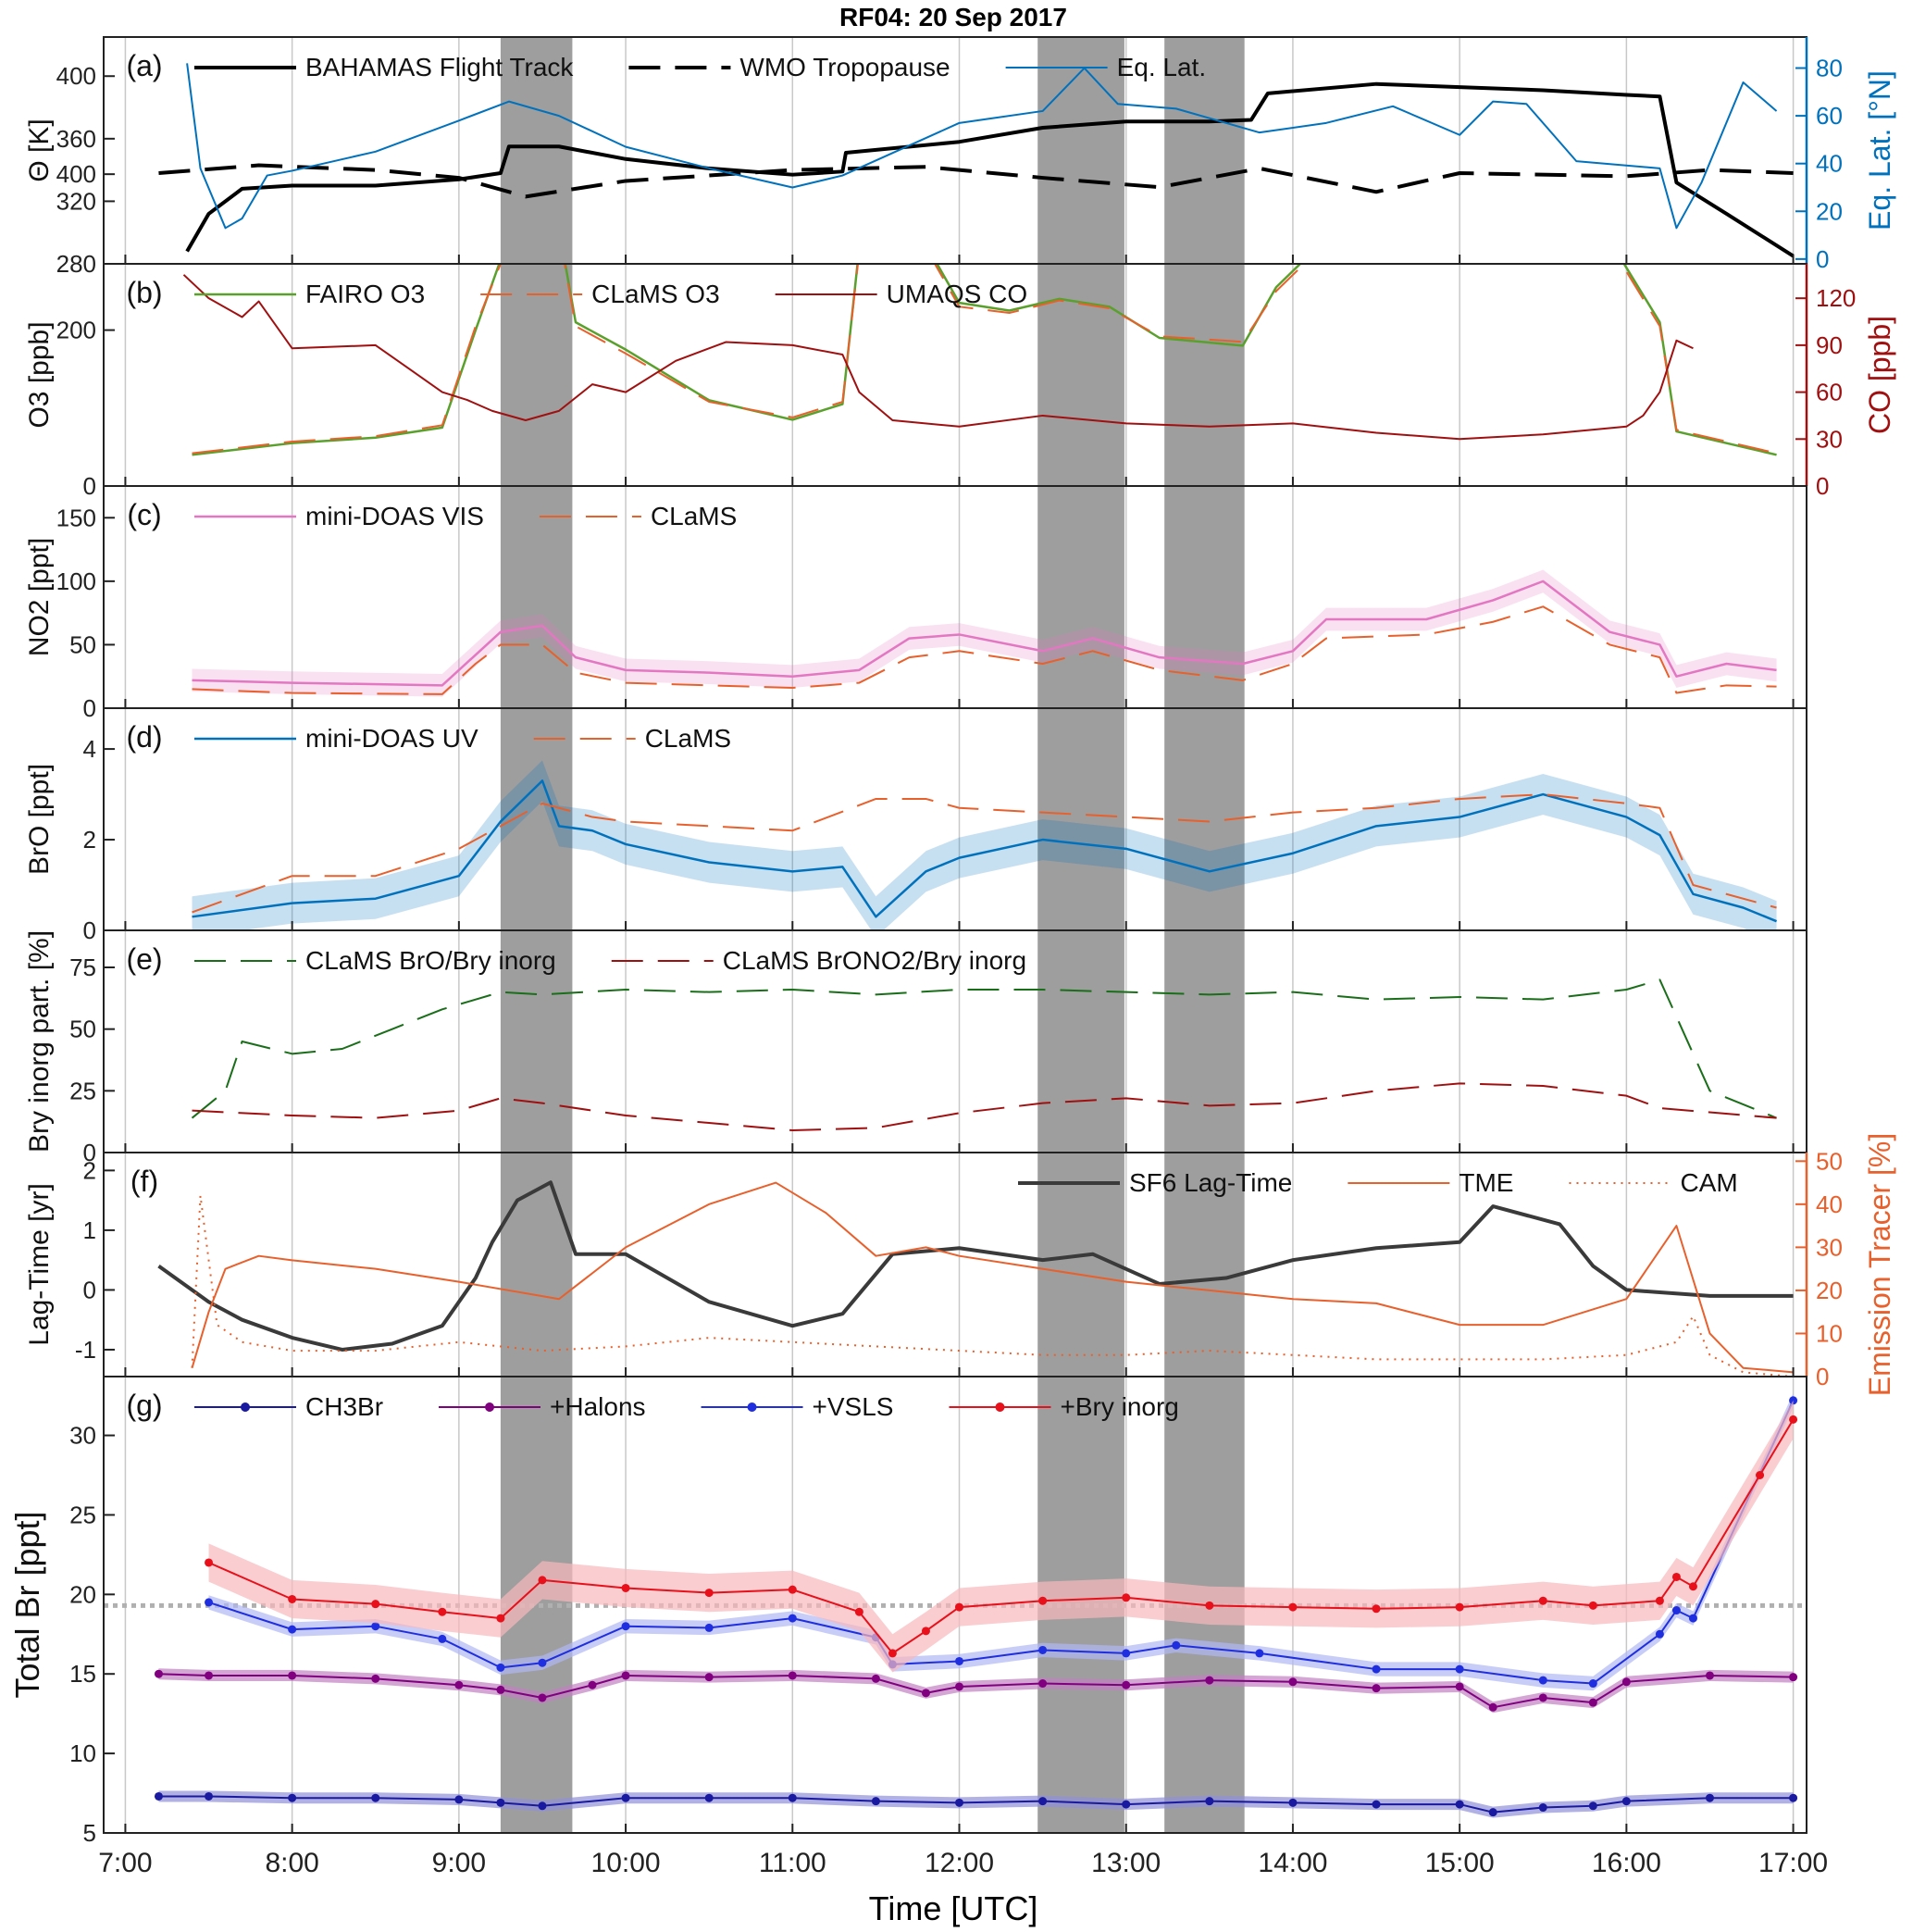 The width and height of the screenshot is (1913, 1932). I want to click on y-axis-label: Lag-Time [yr], so click(39, 1264).